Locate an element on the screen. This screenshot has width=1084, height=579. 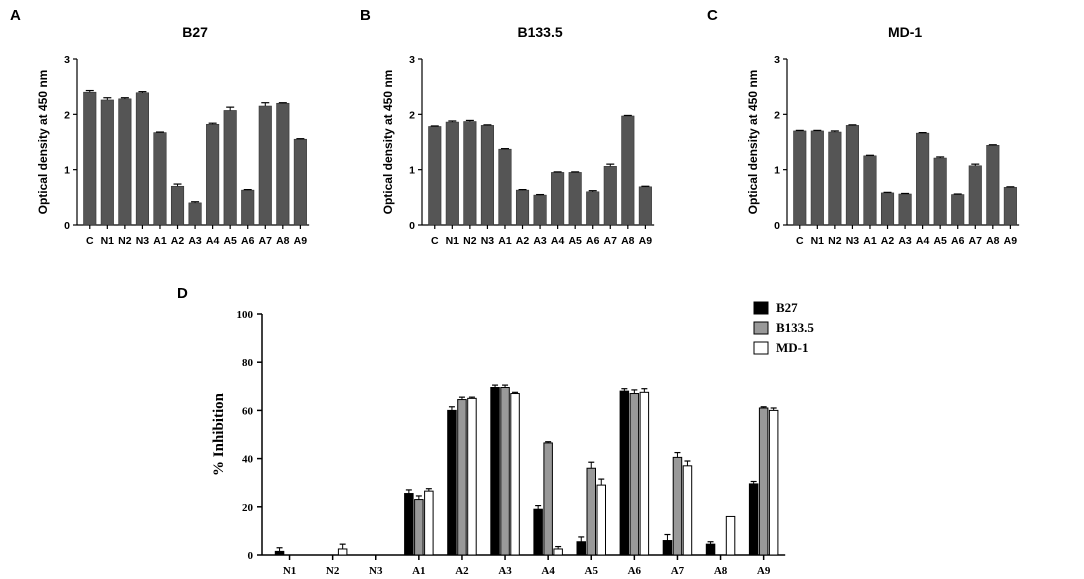
panel-b-ylabel: Optical density at 450 nm is located at coordinates (388, 142).